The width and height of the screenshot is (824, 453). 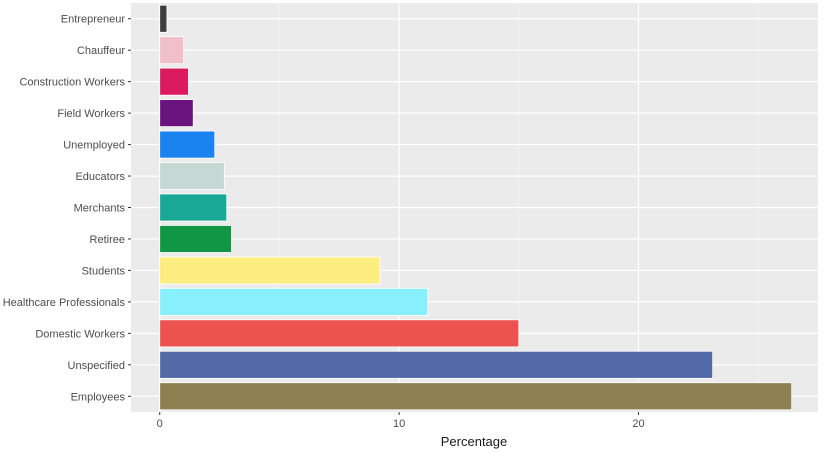 What do you see at coordinates (638, 424) in the screenshot?
I see `x-tick-label: 20` at bounding box center [638, 424].